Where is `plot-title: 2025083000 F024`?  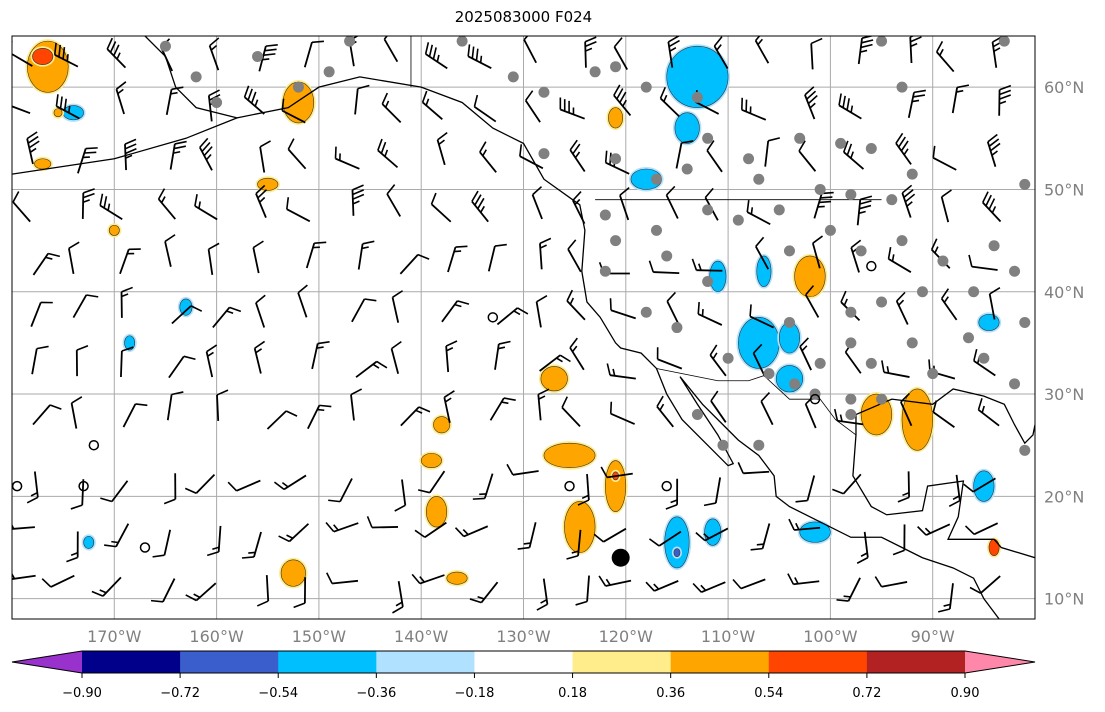 plot-title: 2025083000 F024 is located at coordinates (523, 17).